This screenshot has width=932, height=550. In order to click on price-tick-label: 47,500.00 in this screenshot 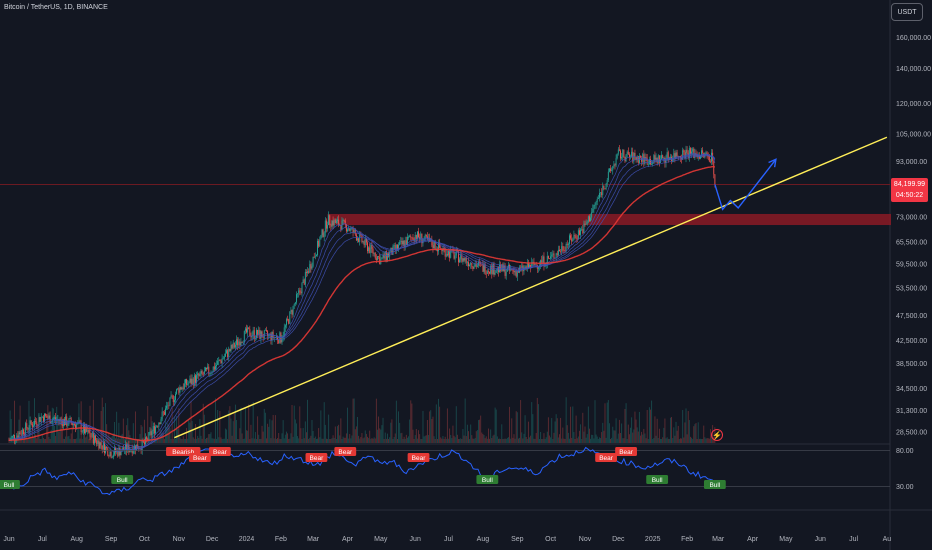, I will do `click(911, 316)`.